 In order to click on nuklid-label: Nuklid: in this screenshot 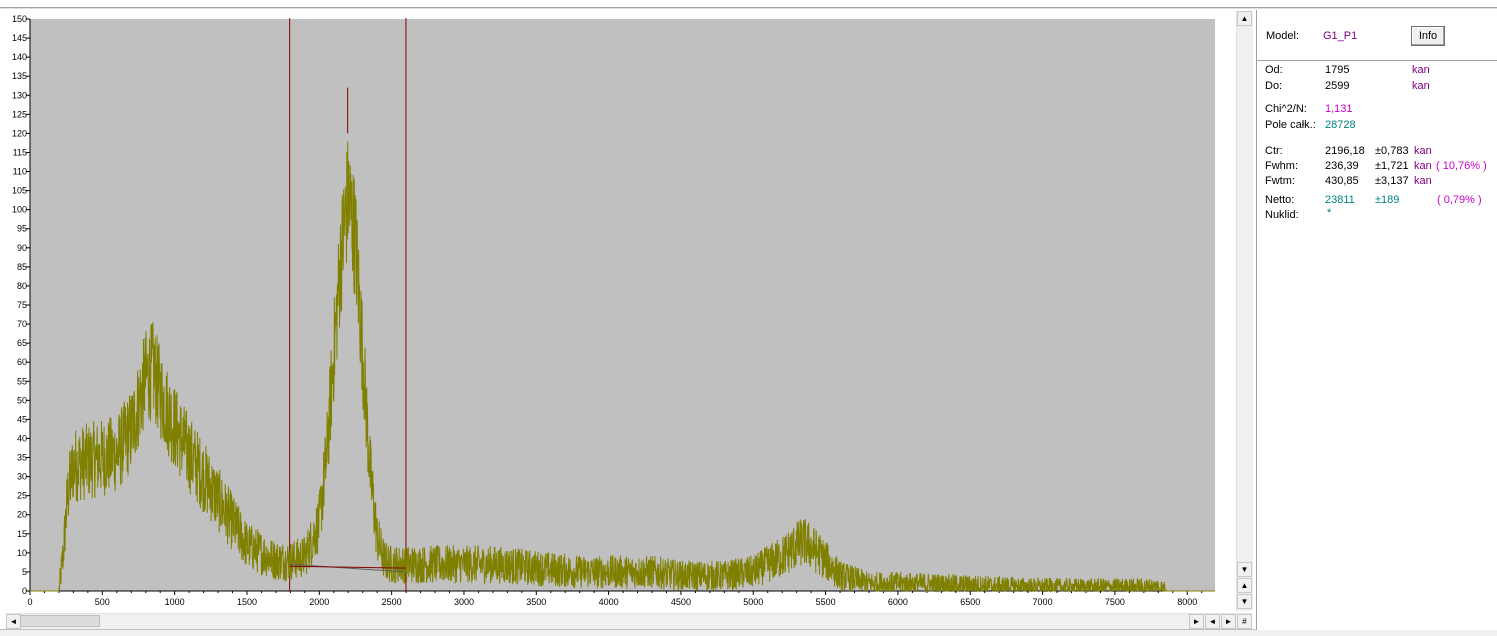, I will do `click(1282, 215)`.